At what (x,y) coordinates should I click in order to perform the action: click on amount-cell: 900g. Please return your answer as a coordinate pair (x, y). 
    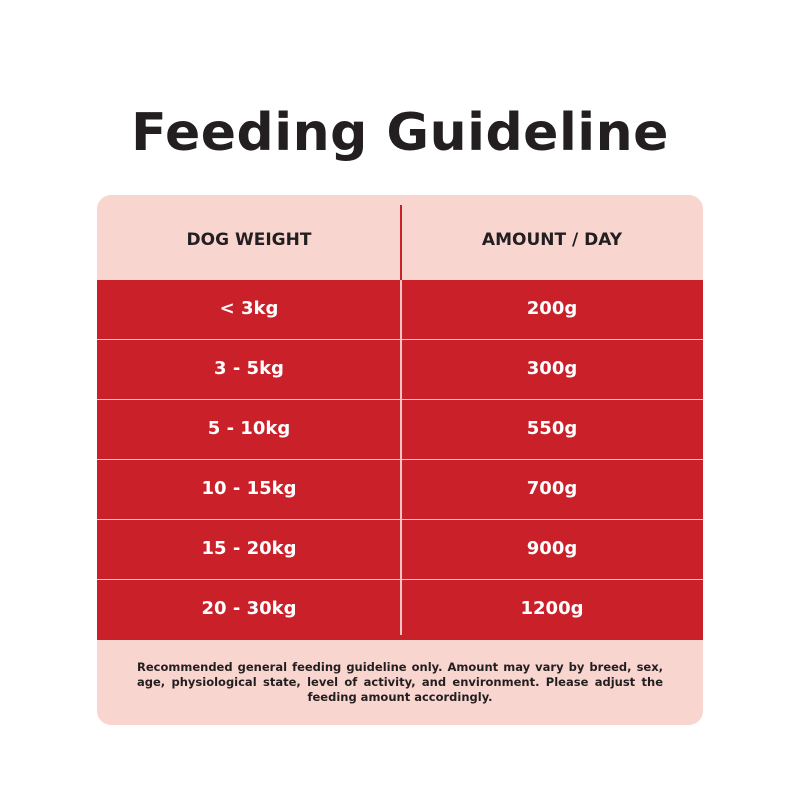
    Looking at the image, I should click on (552, 548).